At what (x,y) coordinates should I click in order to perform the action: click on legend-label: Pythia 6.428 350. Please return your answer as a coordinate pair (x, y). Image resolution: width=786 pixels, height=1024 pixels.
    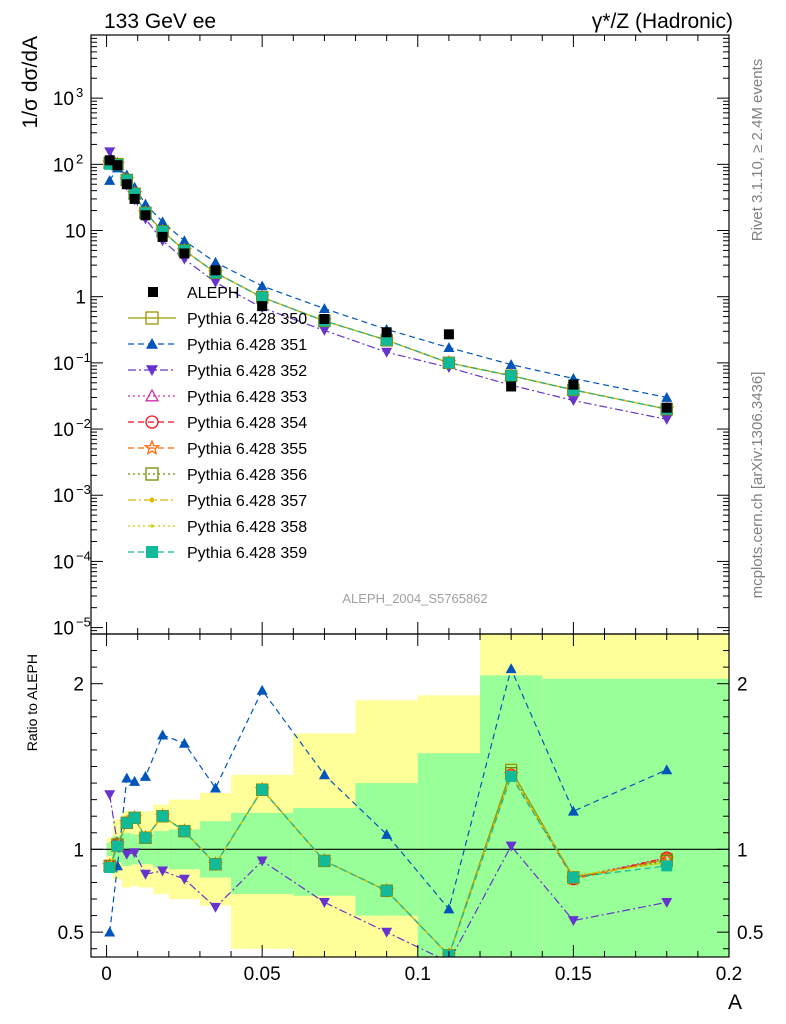
    Looking at the image, I should click on (247, 319).